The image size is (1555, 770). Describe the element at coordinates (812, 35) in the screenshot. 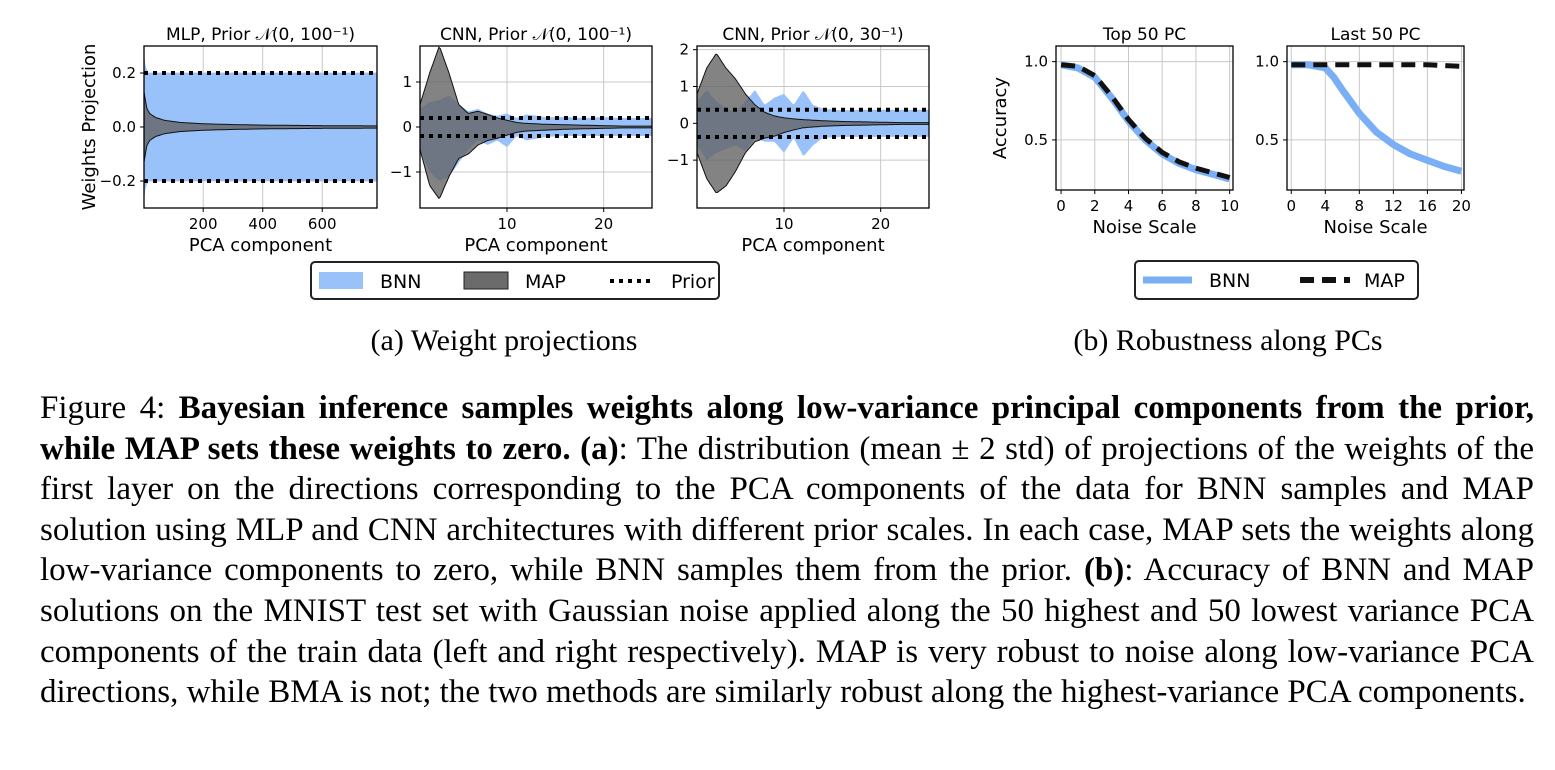

I see `panel-title: CNN, Prior 𝒩(0, 30⁻¹)` at that location.